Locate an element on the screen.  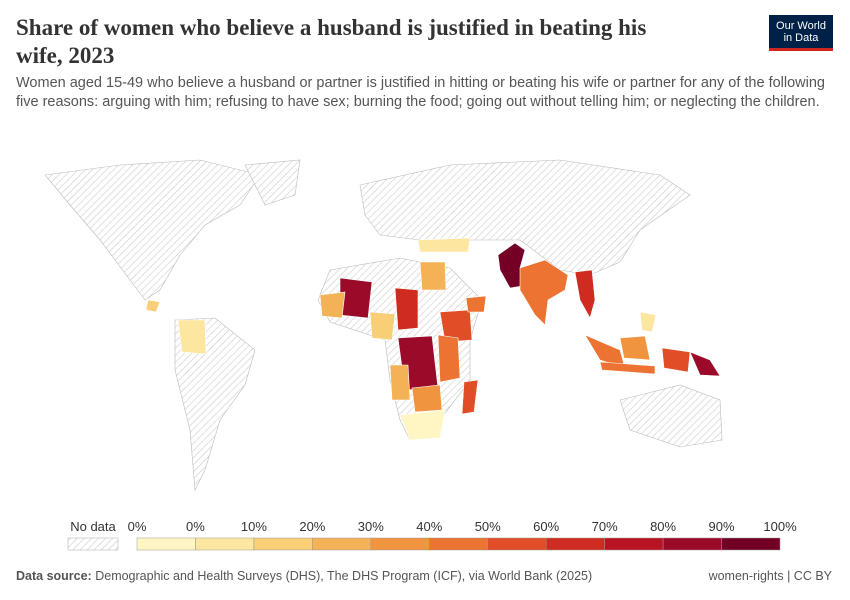
legend-no-data-swatch is located at coordinates (93, 544).